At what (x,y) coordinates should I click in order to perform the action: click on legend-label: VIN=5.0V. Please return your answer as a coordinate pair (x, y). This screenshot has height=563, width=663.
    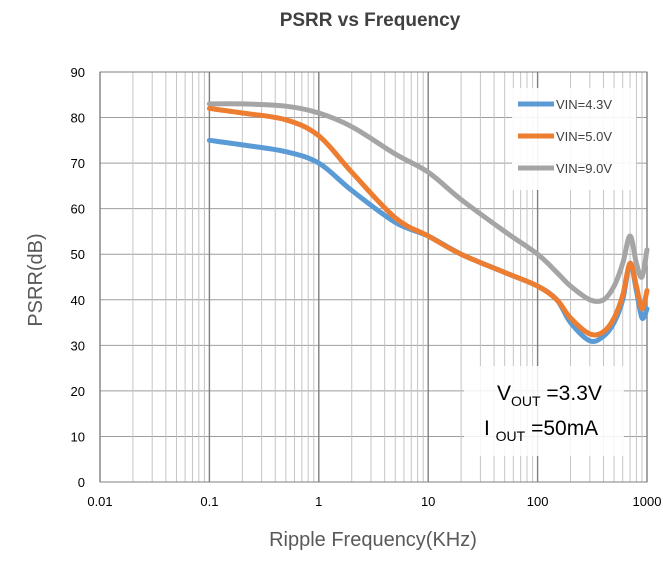
    Looking at the image, I should click on (584, 136).